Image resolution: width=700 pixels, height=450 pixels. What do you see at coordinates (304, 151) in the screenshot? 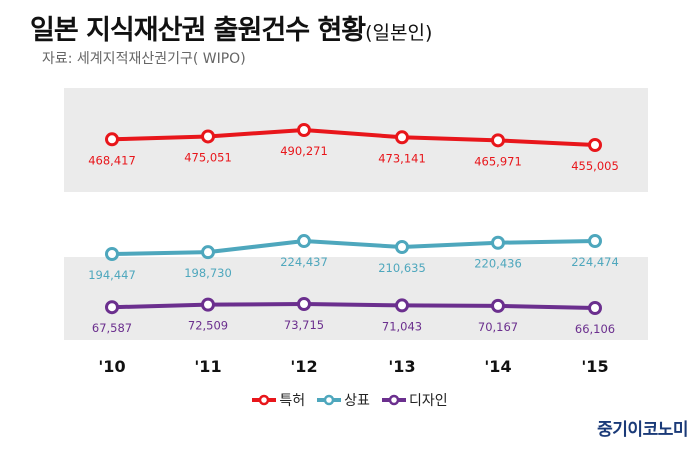
I see `data-label: 490,271` at bounding box center [304, 151].